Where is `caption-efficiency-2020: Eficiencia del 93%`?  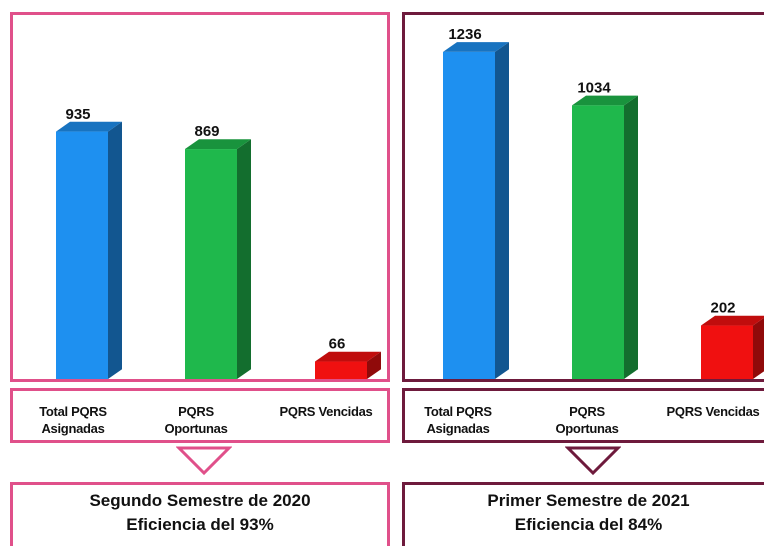 caption-efficiency-2020: Eficiencia del 93% is located at coordinates (200, 524).